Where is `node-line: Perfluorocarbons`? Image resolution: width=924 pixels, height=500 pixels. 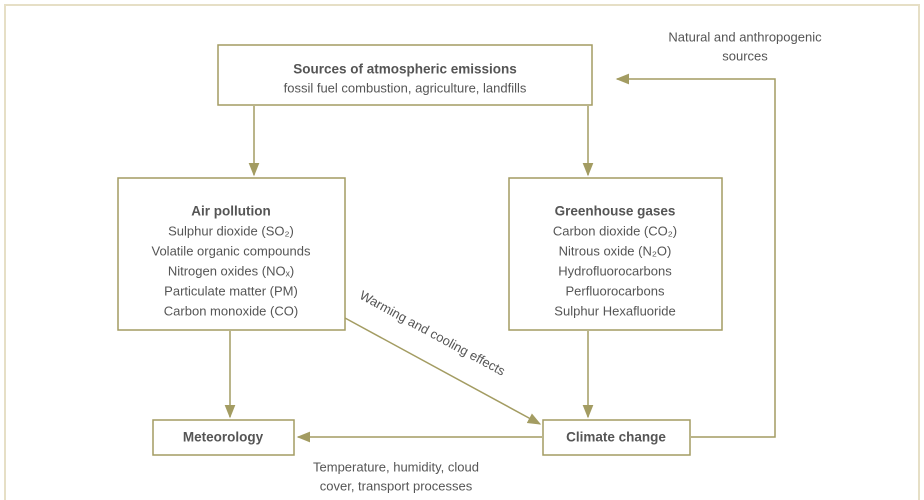 node-line: Perfluorocarbons is located at coordinates (615, 290).